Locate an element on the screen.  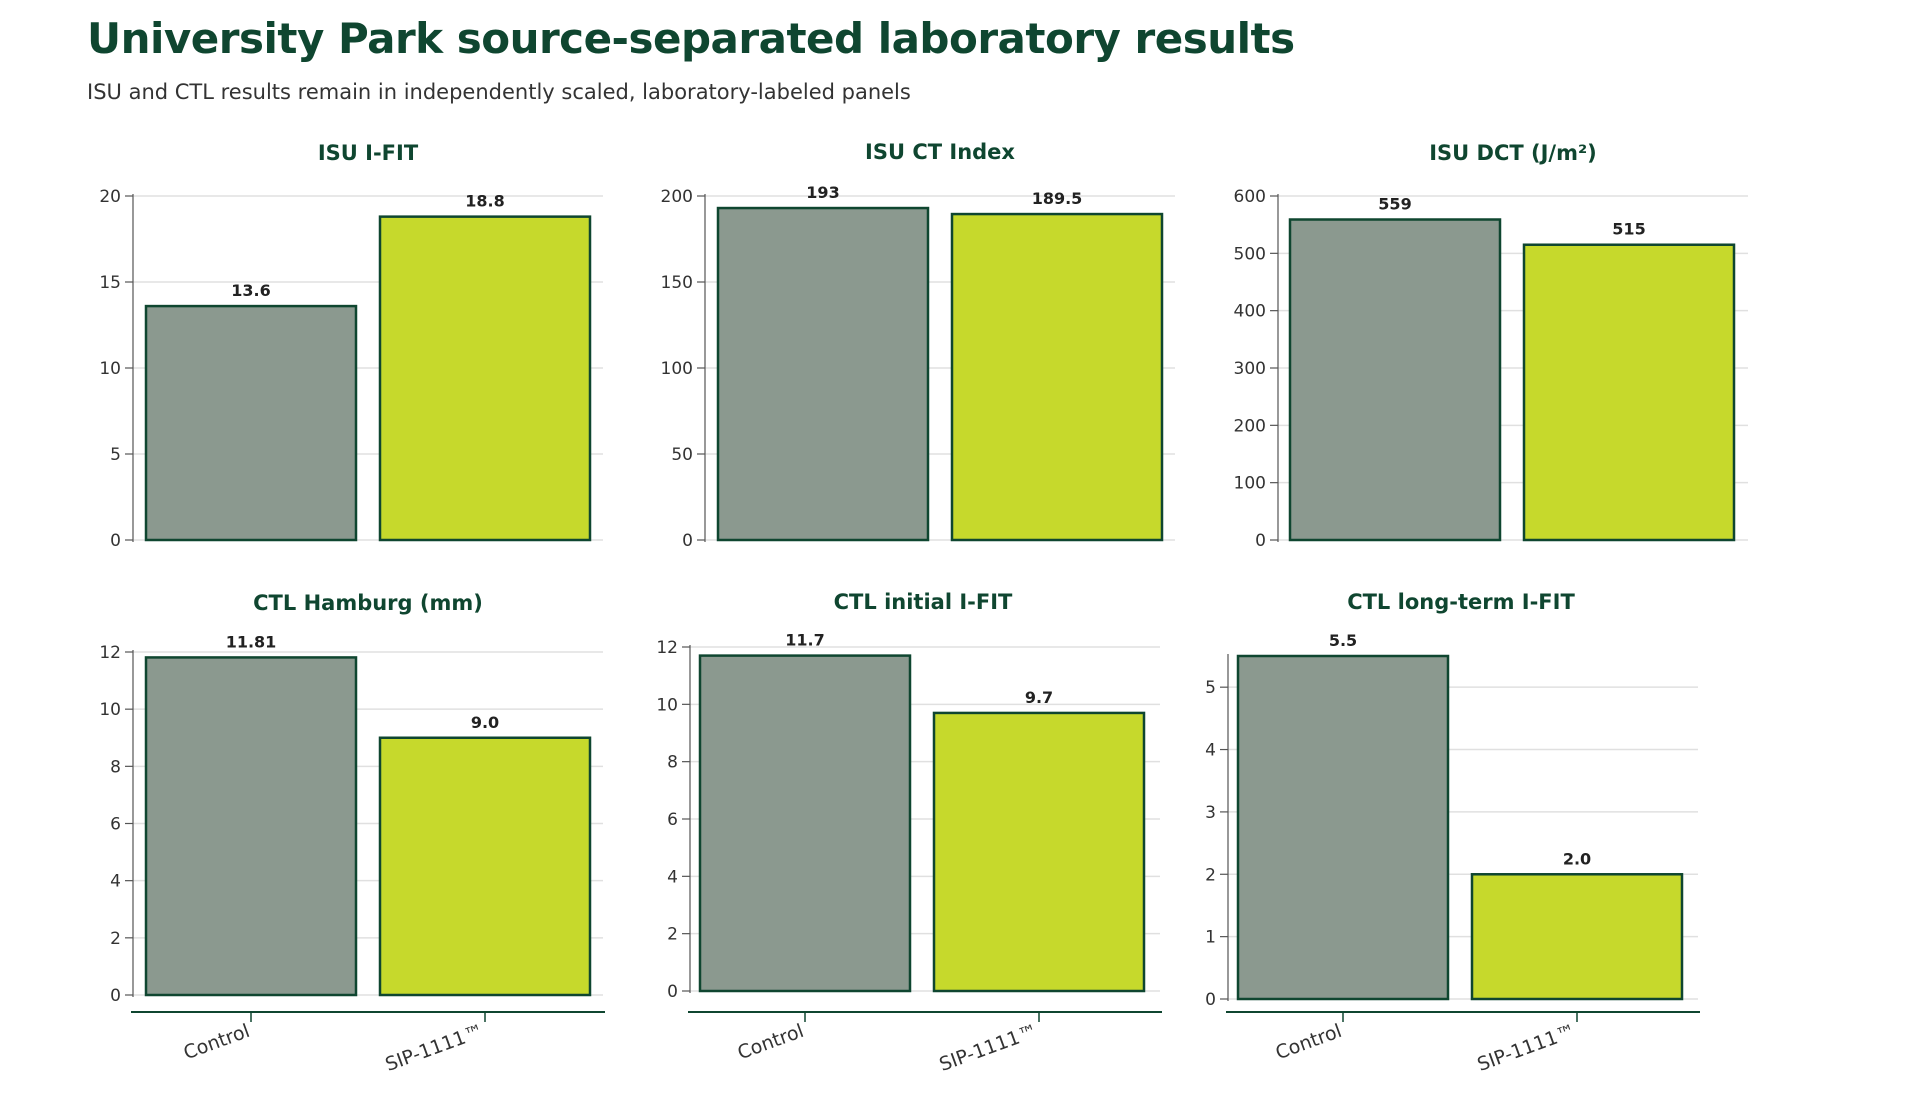
panel-title: CTL initial I-FIT is located at coordinates (923, 602).